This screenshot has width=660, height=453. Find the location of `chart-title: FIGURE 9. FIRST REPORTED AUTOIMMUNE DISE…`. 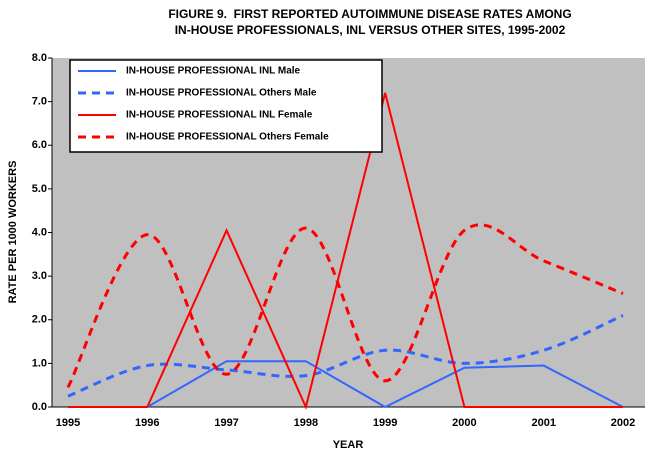

chart-title: FIGURE 9. FIRST REPORTED AUTOIMMUNE DISE… is located at coordinates (369, 14).